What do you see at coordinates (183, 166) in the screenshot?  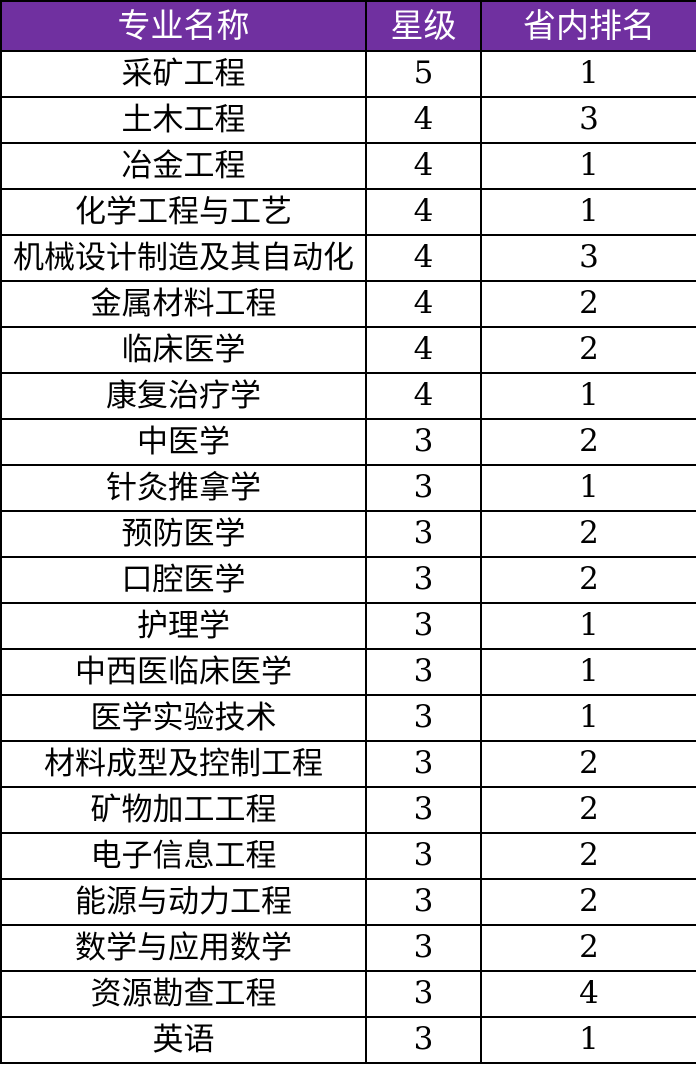 I see `cell-major: 冶金工程` at bounding box center [183, 166].